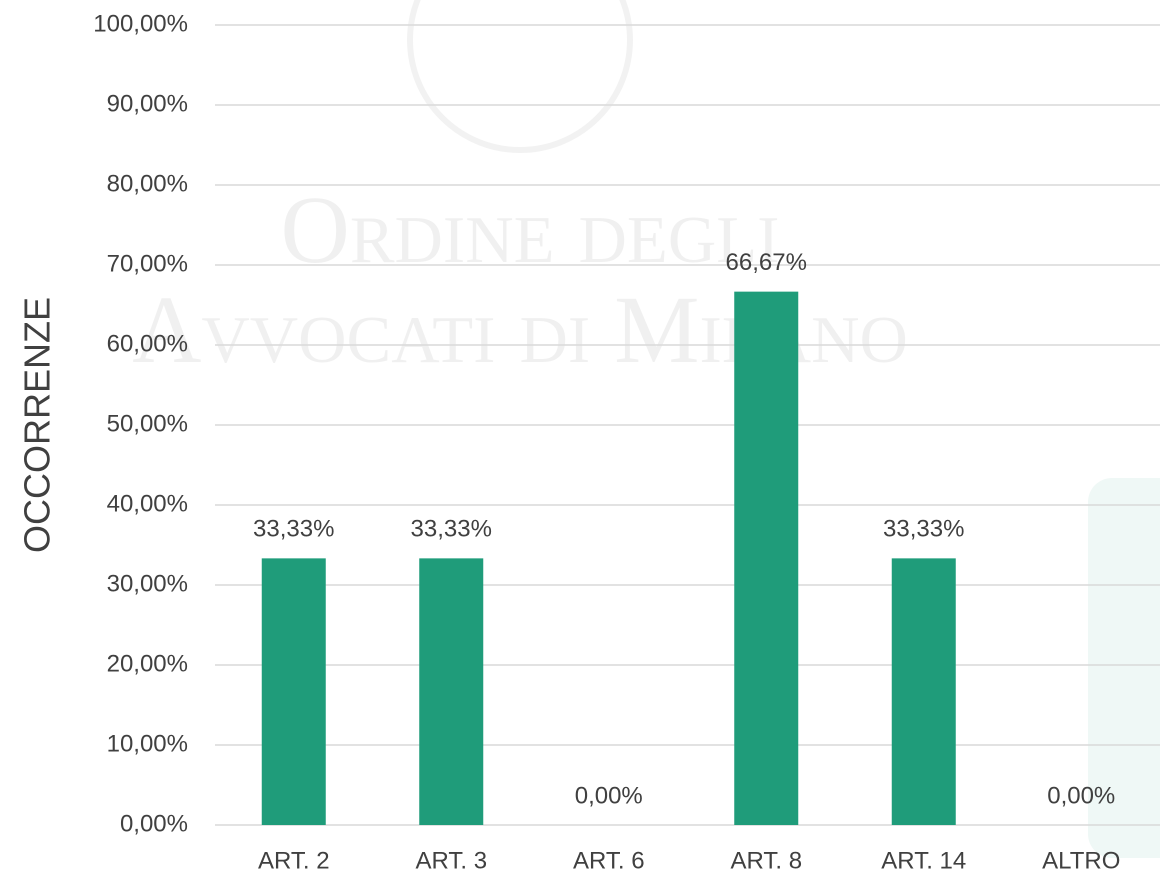 This screenshot has height=878, width=1160. Describe the element at coordinates (451, 860) in the screenshot. I see `x-tick-label: ART. 3` at that location.